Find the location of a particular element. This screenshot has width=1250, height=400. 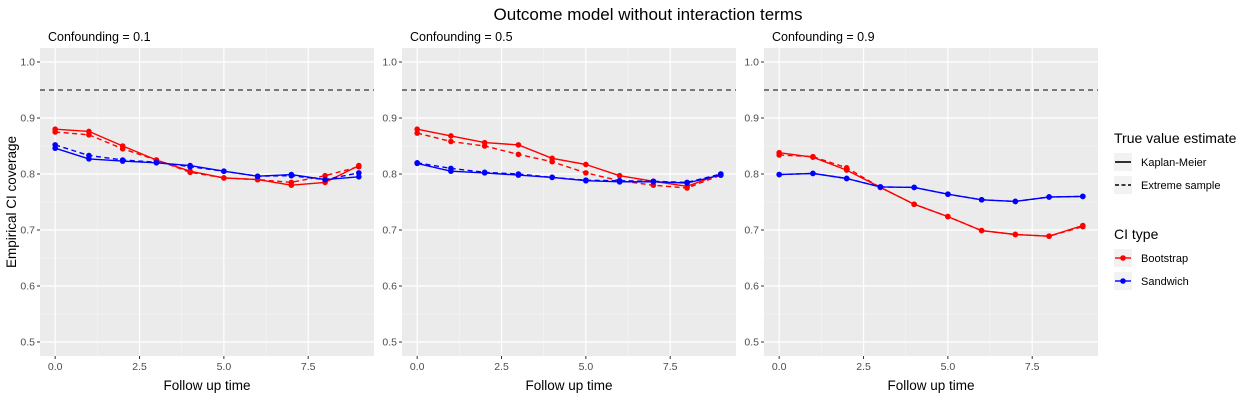

series-line-sandwich-kaplan-meier is located at coordinates (569, 173).